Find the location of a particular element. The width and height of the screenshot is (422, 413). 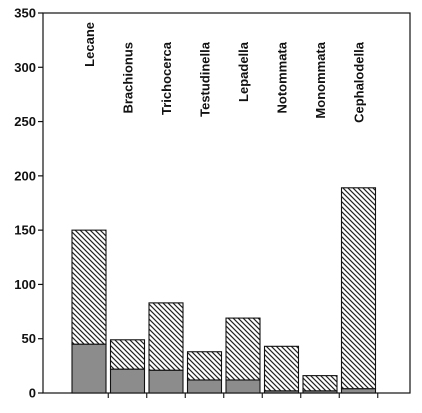

category-label-lepadella: Lepadella is located at coordinates (243, 71).